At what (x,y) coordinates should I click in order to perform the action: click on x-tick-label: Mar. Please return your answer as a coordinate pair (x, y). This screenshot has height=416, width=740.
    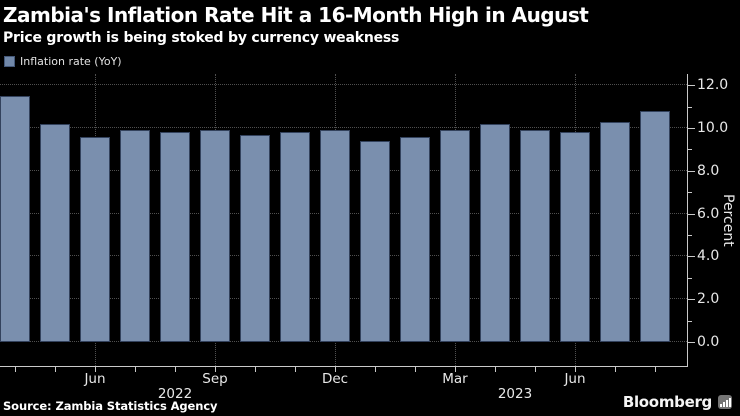
    Looking at the image, I should click on (455, 379).